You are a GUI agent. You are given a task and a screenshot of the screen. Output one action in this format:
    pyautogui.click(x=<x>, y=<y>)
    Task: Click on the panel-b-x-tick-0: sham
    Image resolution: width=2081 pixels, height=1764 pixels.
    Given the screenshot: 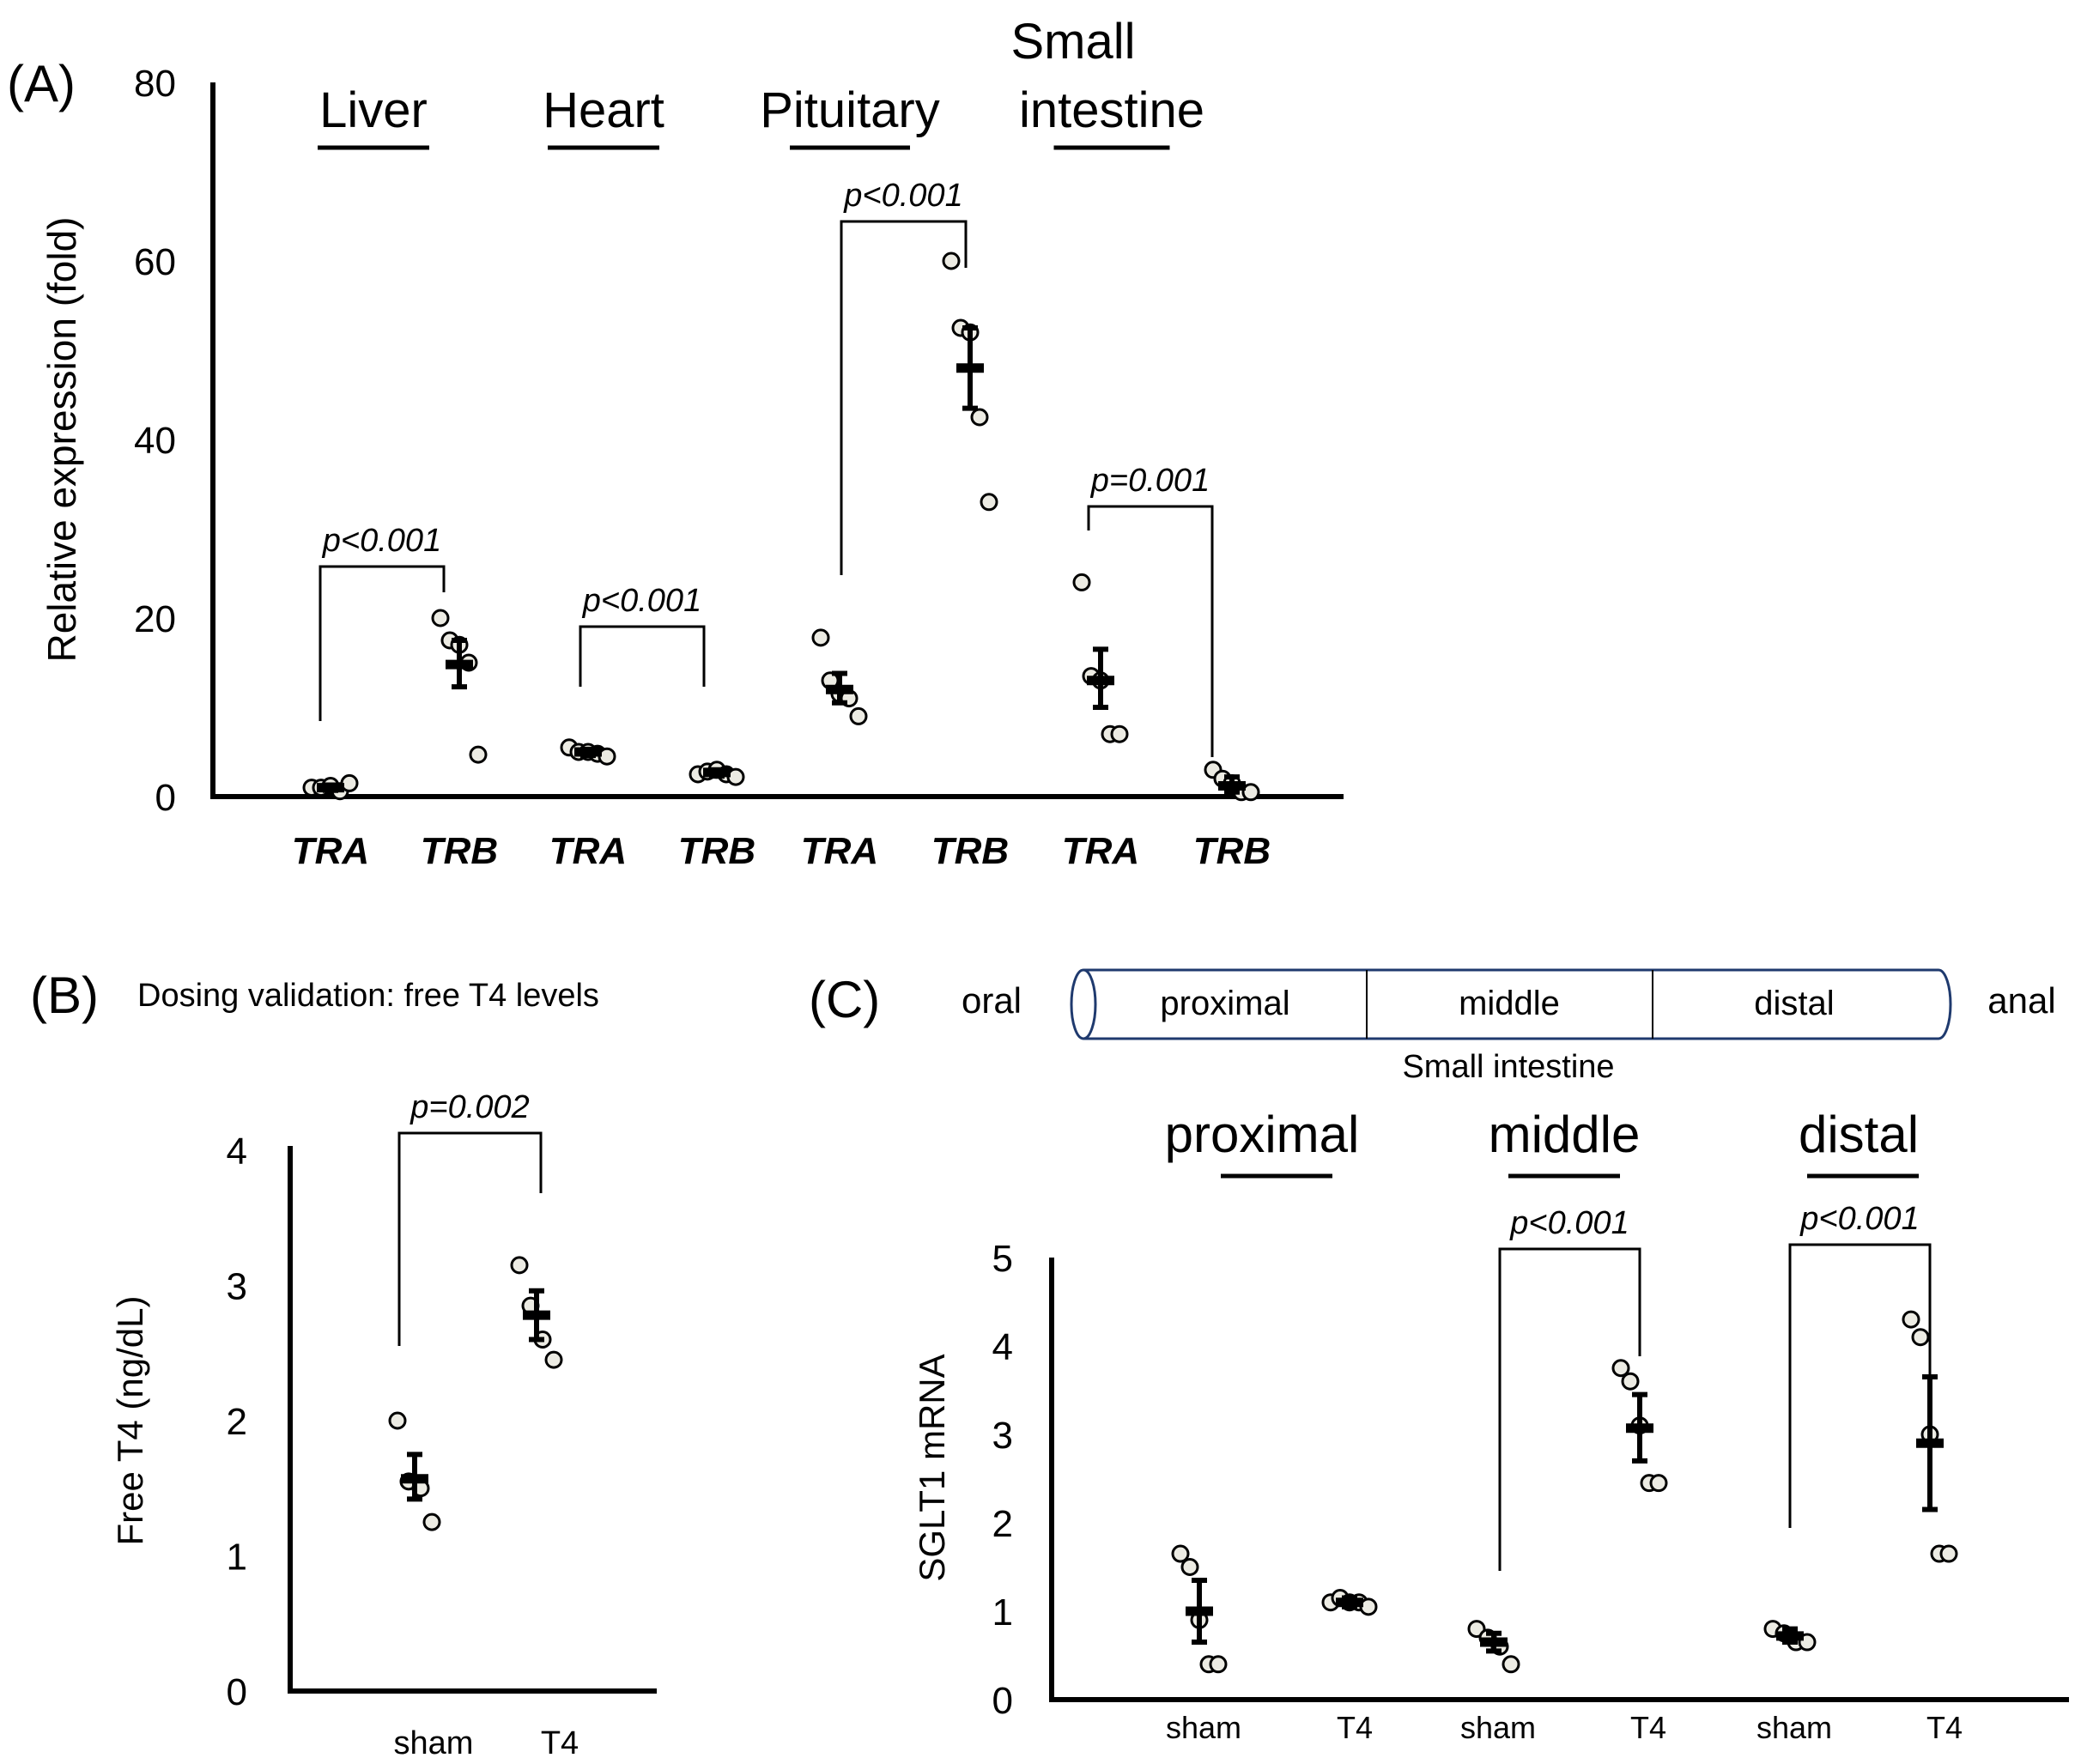 What is the action you would take?
    pyautogui.click(x=434, y=1743)
    